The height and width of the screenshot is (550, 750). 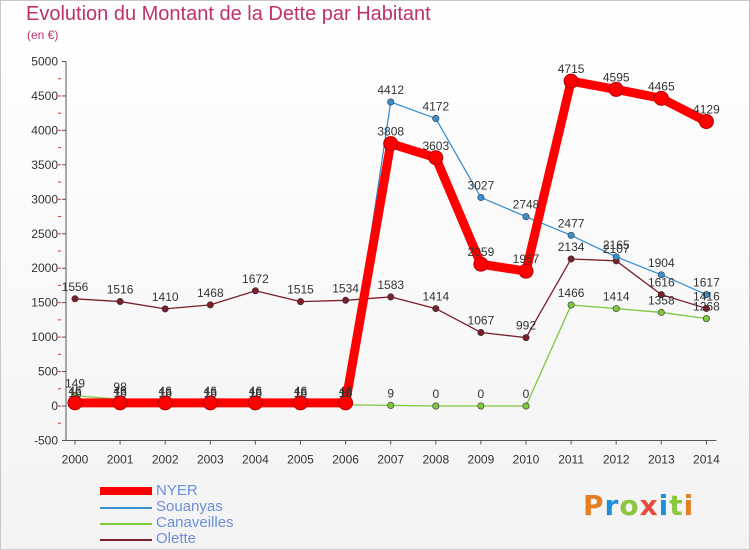 I want to click on x-tick-label: 2014, so click(x=706, y=459).